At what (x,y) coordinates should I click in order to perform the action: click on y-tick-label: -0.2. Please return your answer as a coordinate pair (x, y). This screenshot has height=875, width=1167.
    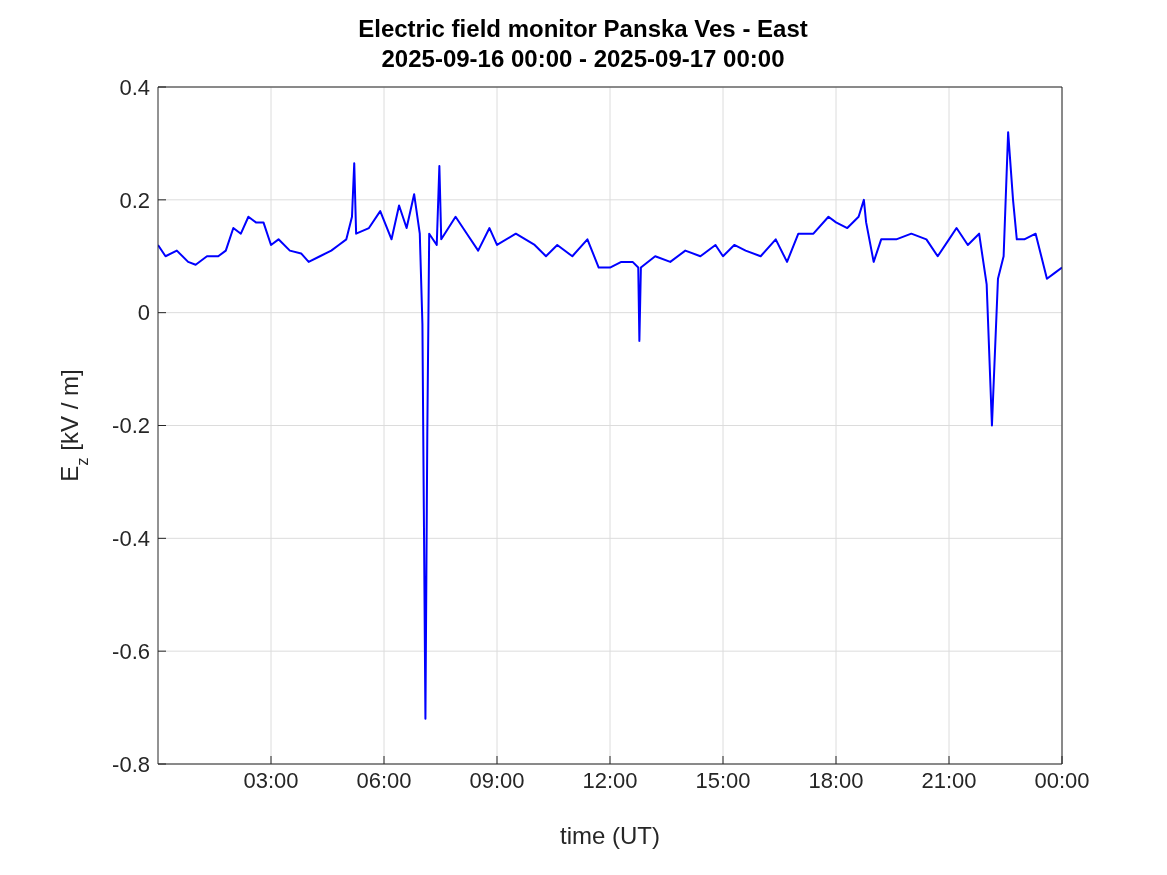
    Looking at the image, I should click on (131, 426).